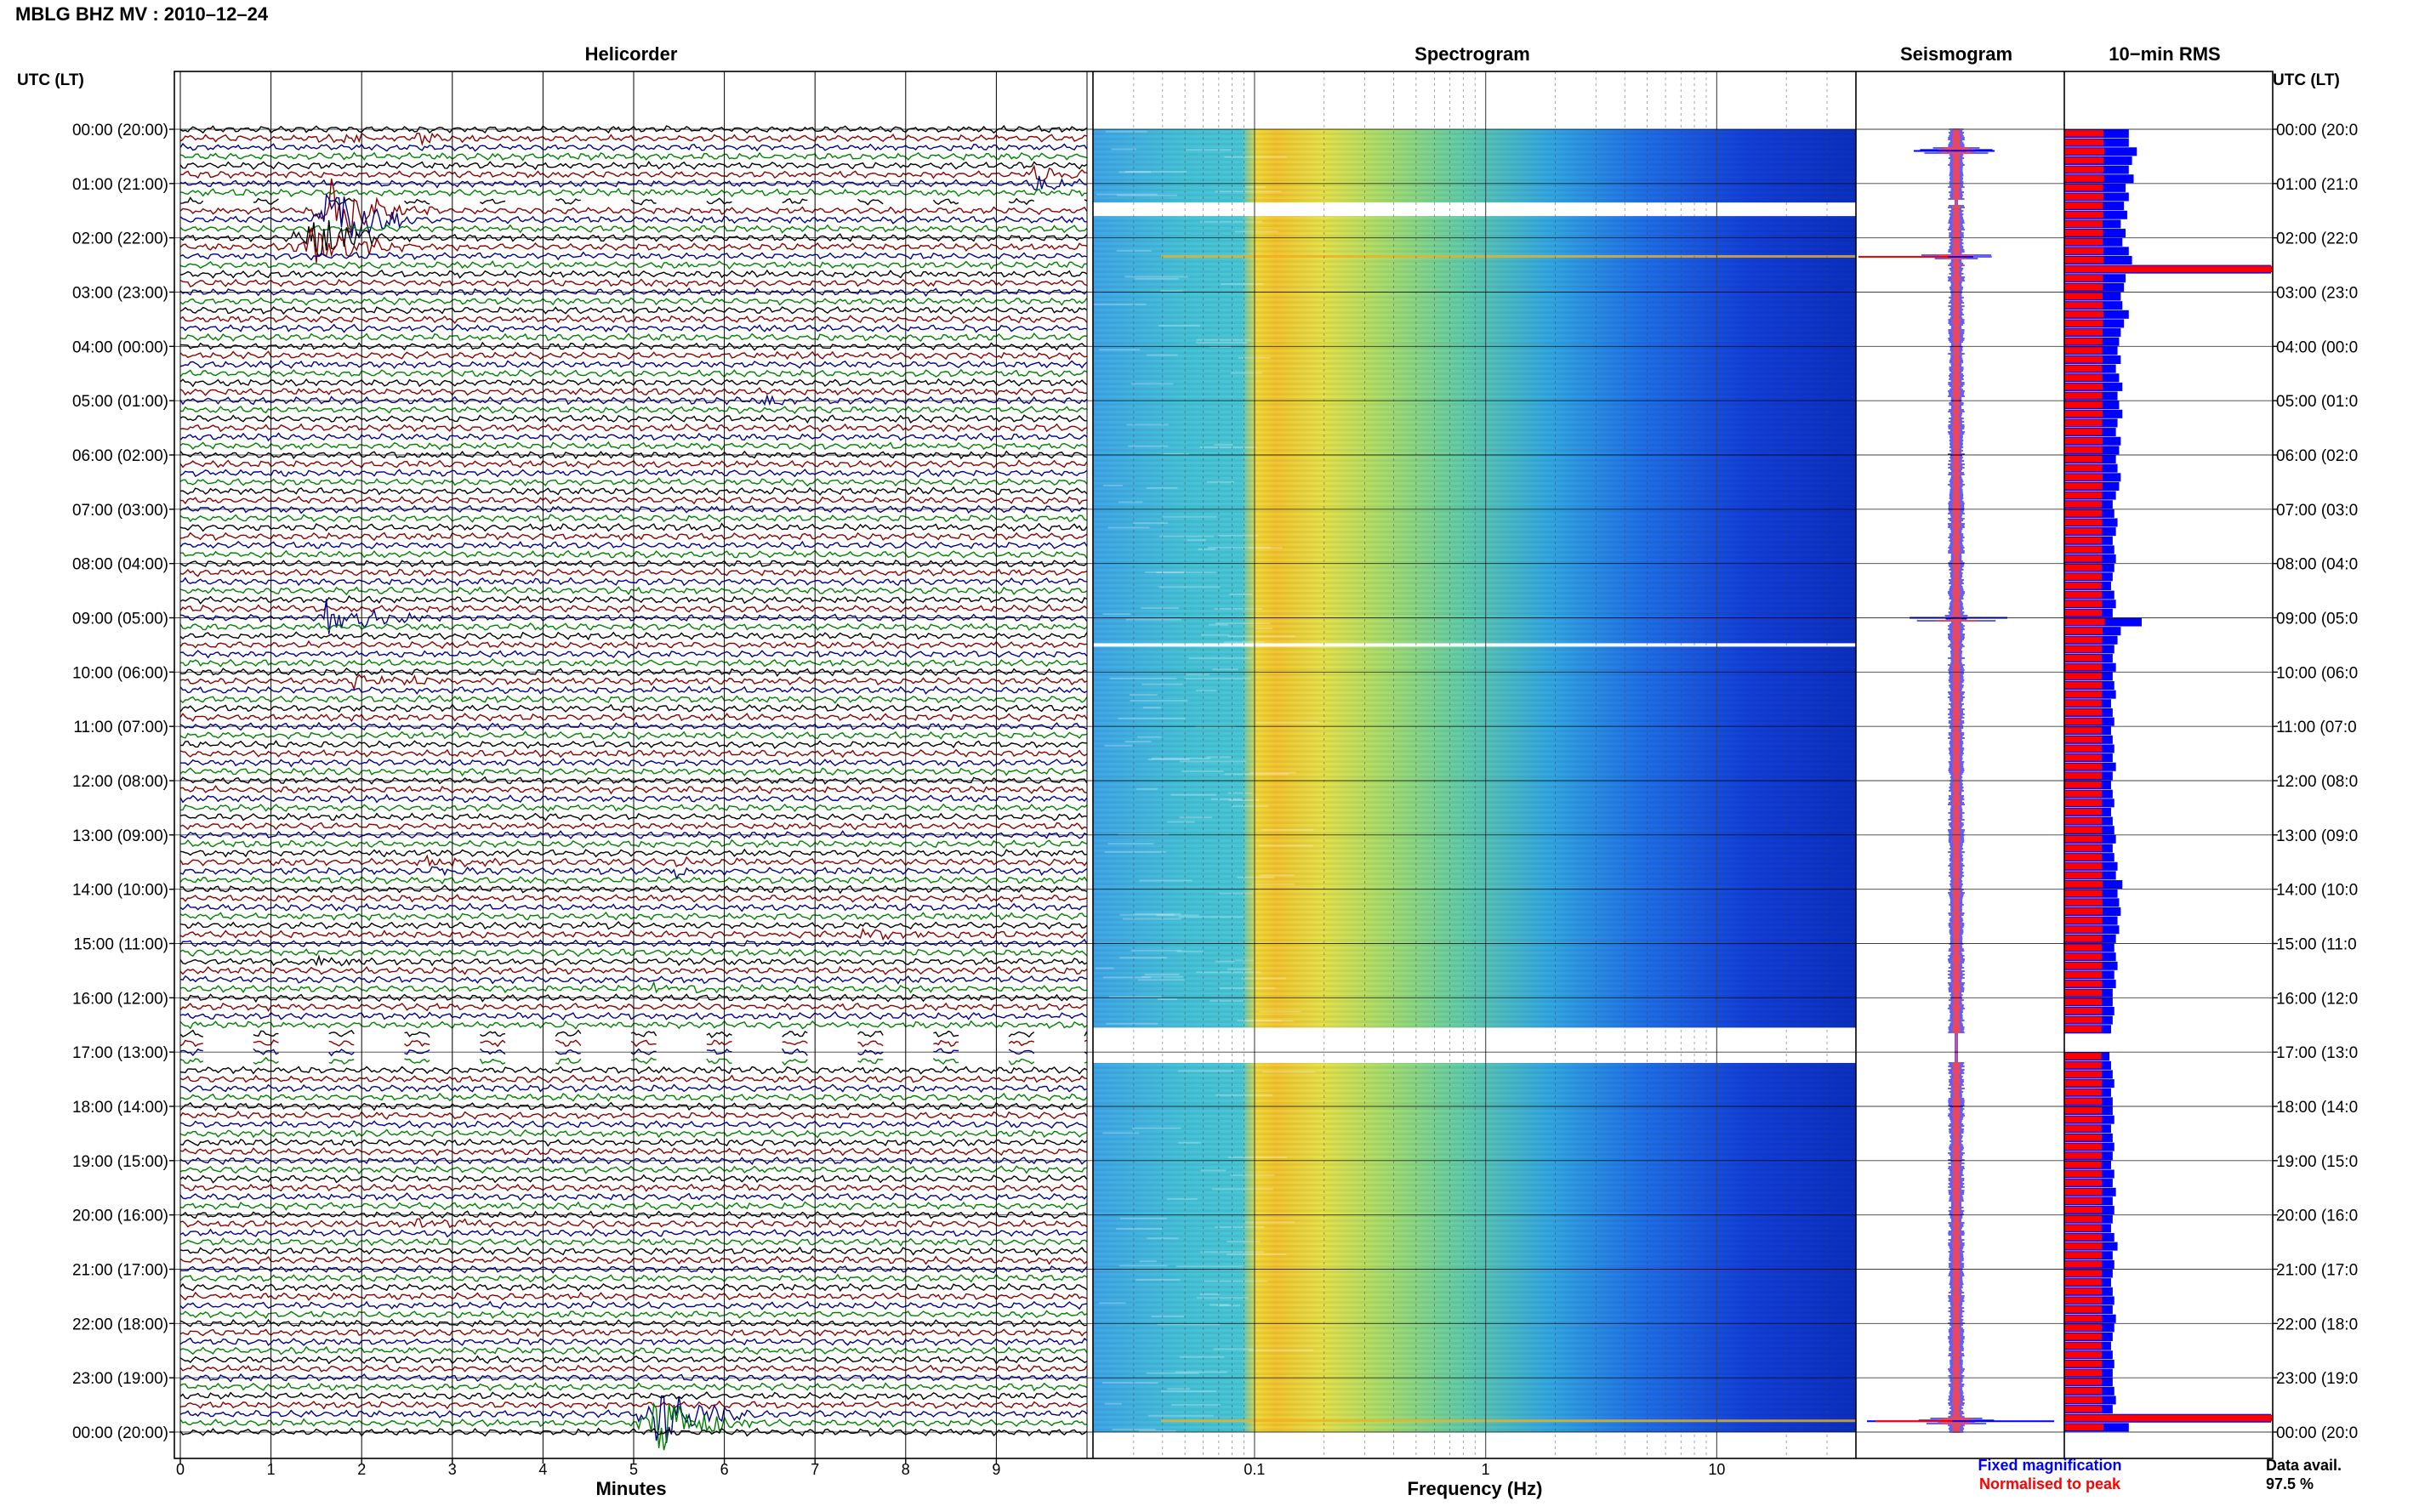 The image size is (2419, 1512). What do you see at coordinates (2317, 836) in the screenshot?
I see `time-label-right: 13:00 (09:0` at bounding box center [2317, 836].